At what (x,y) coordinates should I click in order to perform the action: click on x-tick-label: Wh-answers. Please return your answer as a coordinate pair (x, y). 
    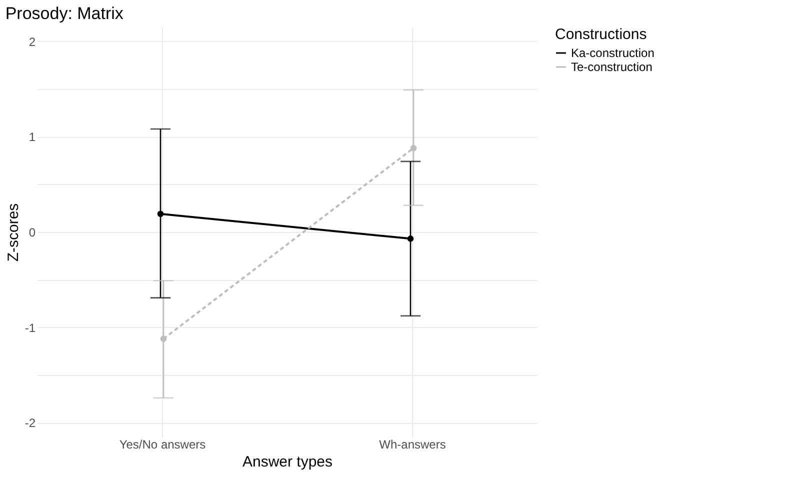
    Looking at the image, I should click on (412, 445).